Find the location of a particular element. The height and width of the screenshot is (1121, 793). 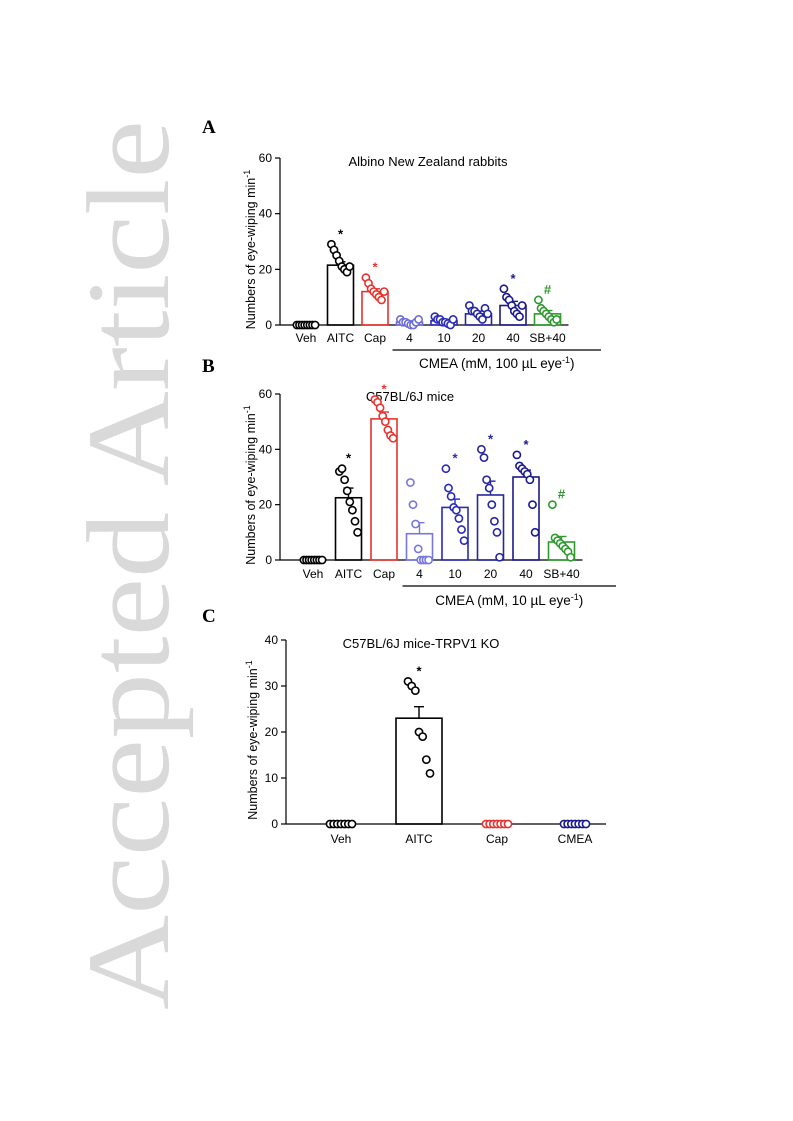

group-label-text: CMEA (mM, 100 µL eye is located at coordinates (490, 363).